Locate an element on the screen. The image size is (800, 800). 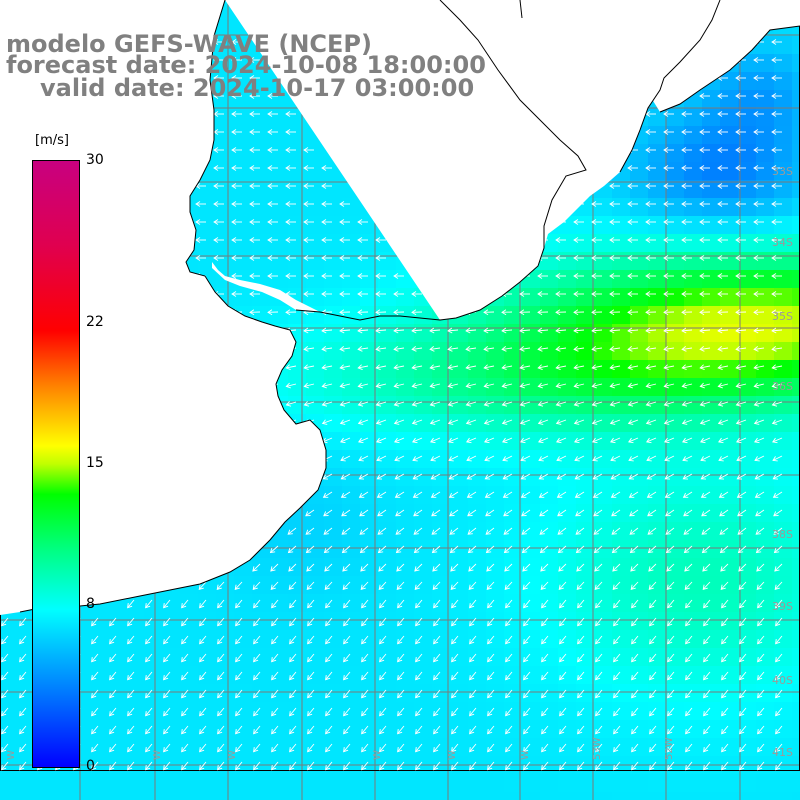
forecast-date: forecast date: 2024-10-08 18:00:00 is located at coordinates (246, 65).